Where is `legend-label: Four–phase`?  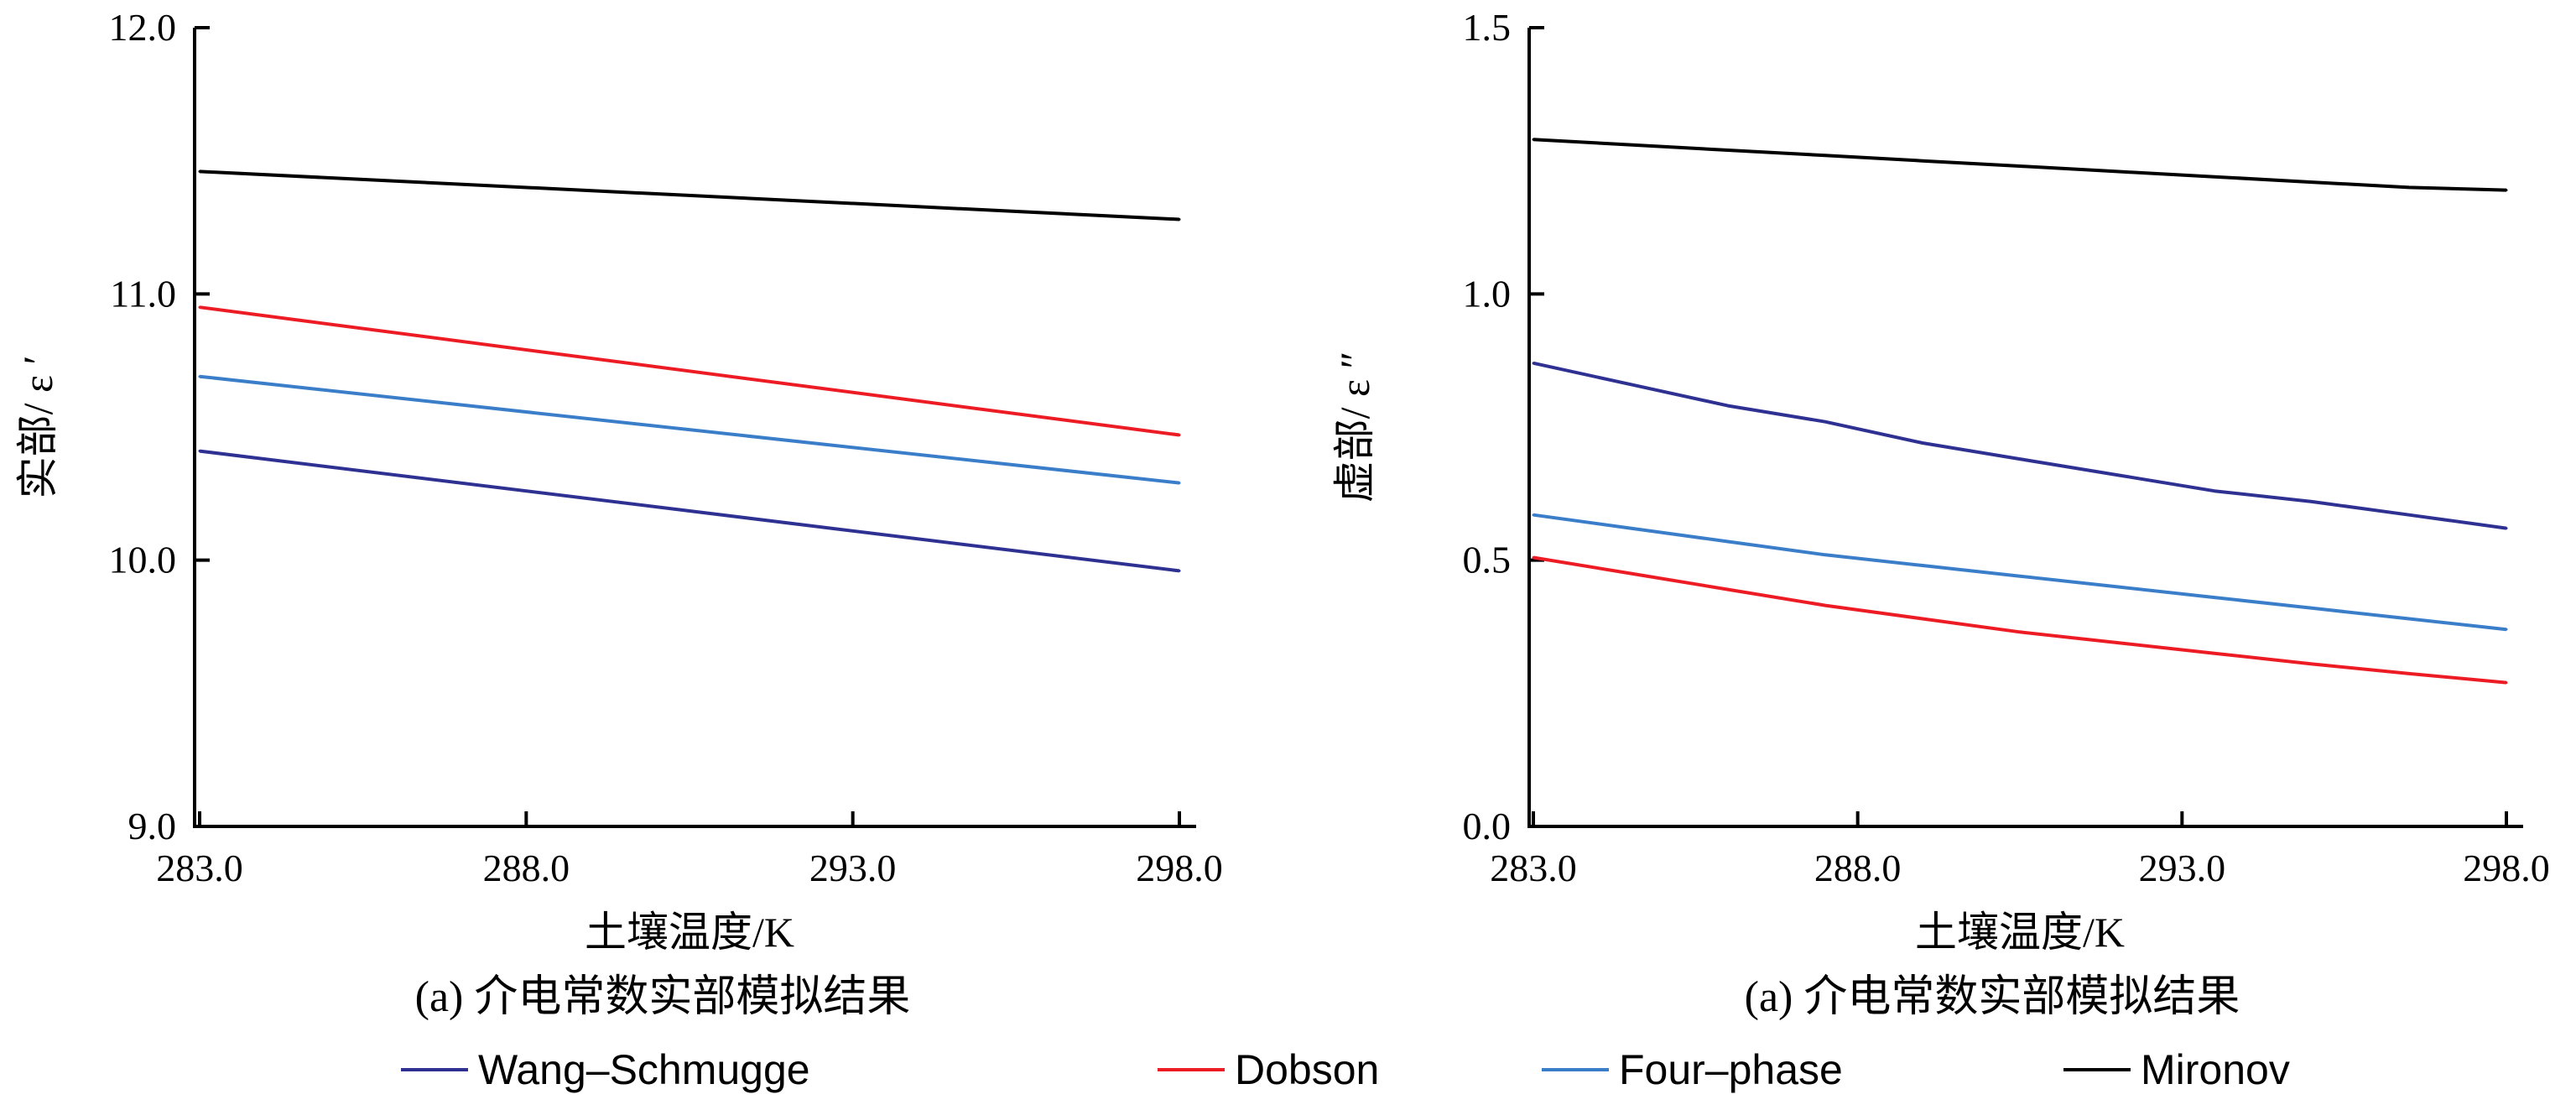 legend-label: Four–phase is located at coordinates (1731, 1069).